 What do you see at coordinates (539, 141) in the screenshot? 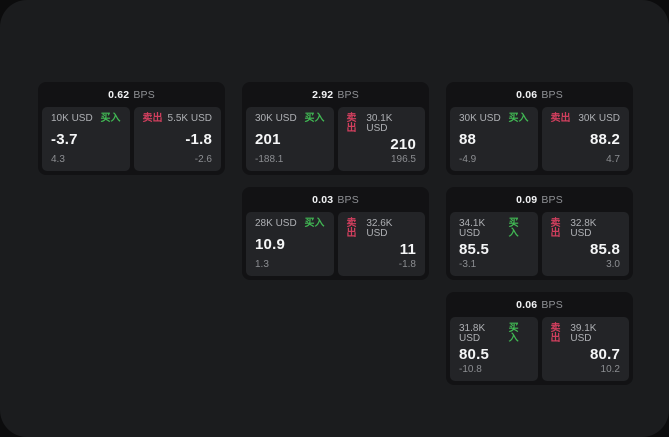
I see `quote-panels: 30K USD 买入 88 -4.9 卖出 30K USD 88.2 4.7` at bounding box center [539, 141].